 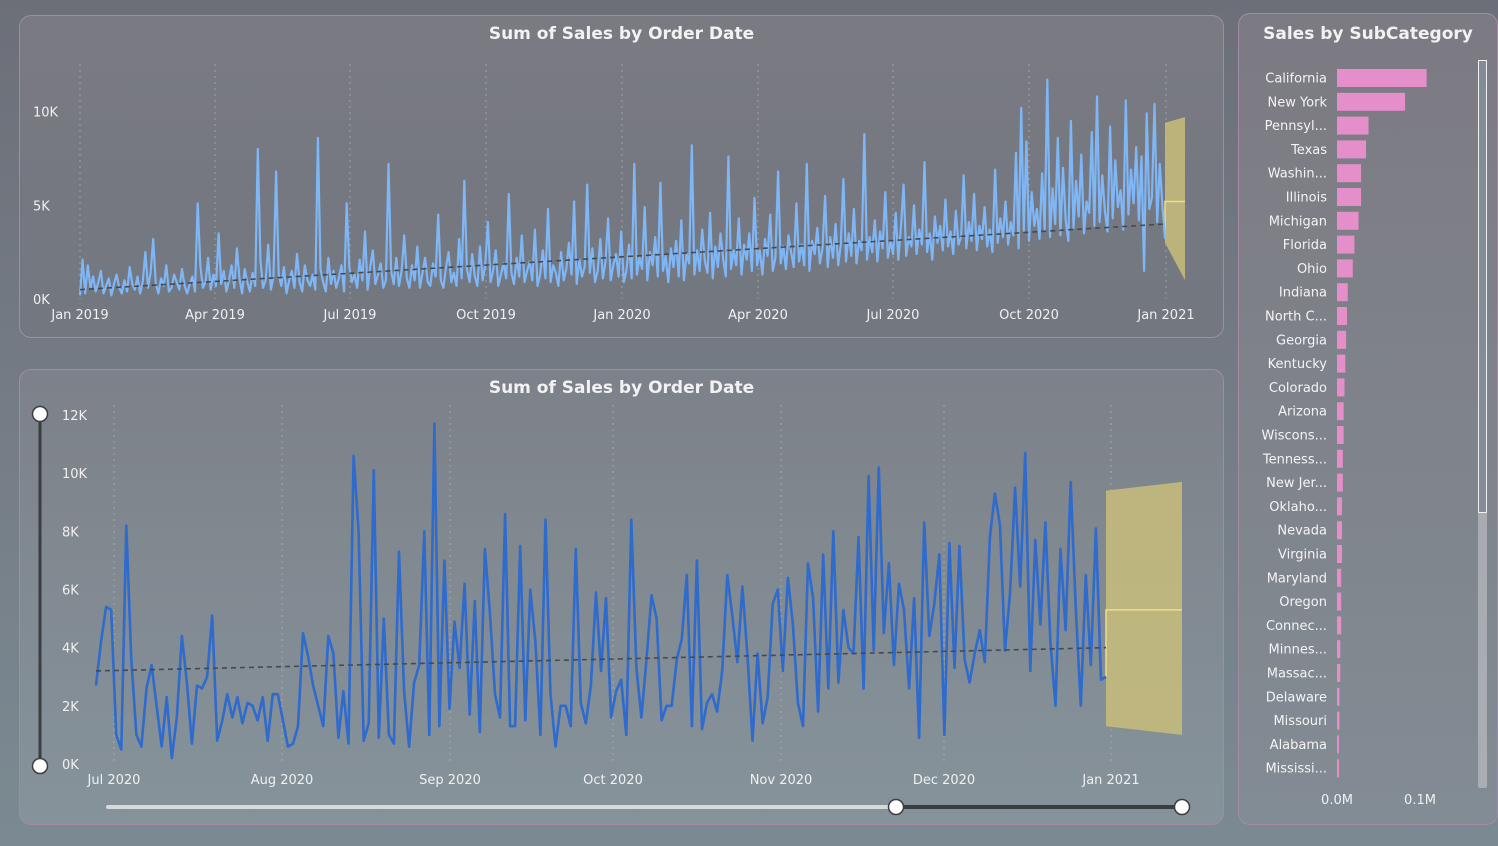 What do you see at coordinates (1182, 807) in the screenshot?
I see `horizontal-range-right-handle` at bounding box center [1182, 807].